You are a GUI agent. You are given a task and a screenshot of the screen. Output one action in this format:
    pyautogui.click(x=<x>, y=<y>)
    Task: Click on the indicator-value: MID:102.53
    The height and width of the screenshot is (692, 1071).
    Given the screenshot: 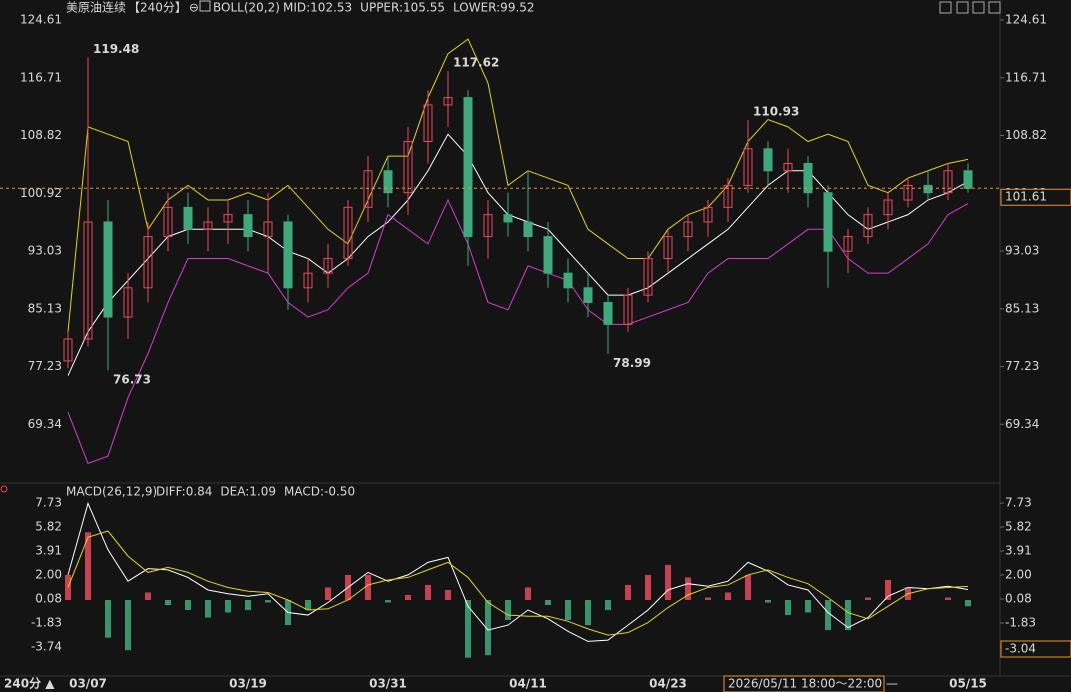 What is the action you would take?
    pyautogui.click(x=317, y=8)
    